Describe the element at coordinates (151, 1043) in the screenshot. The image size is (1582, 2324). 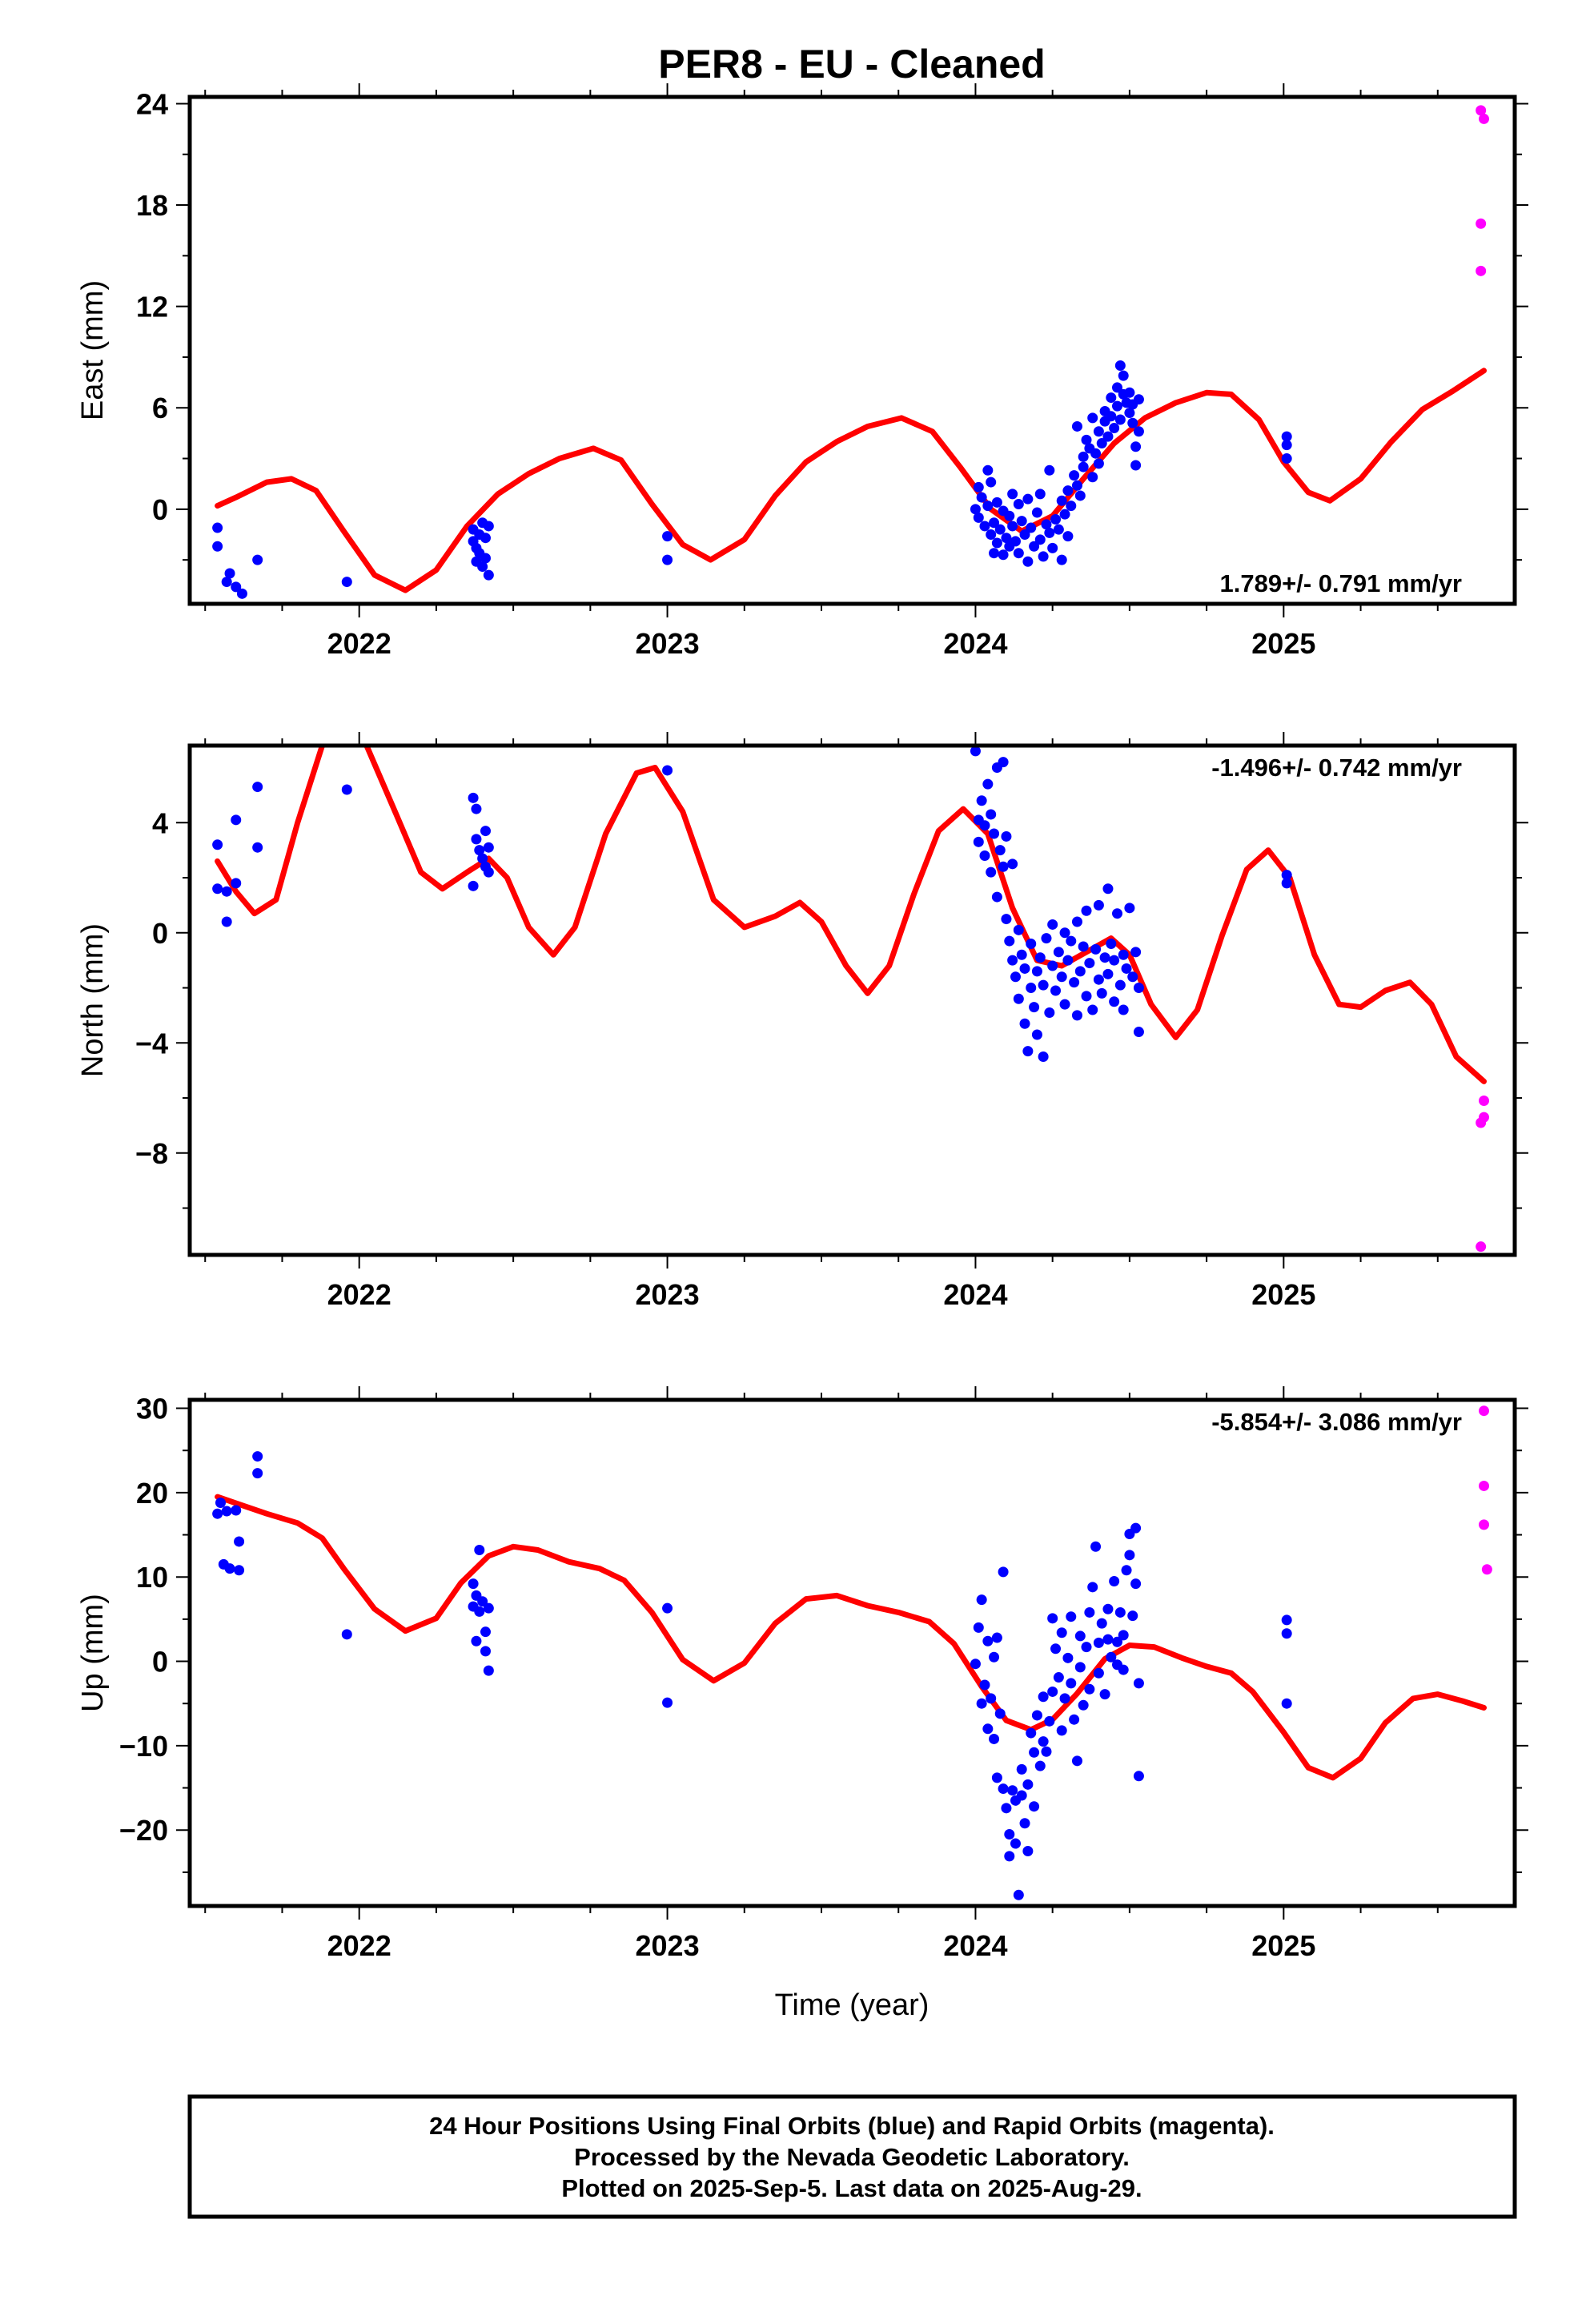
I see `y-tick-label: −4` at that location.